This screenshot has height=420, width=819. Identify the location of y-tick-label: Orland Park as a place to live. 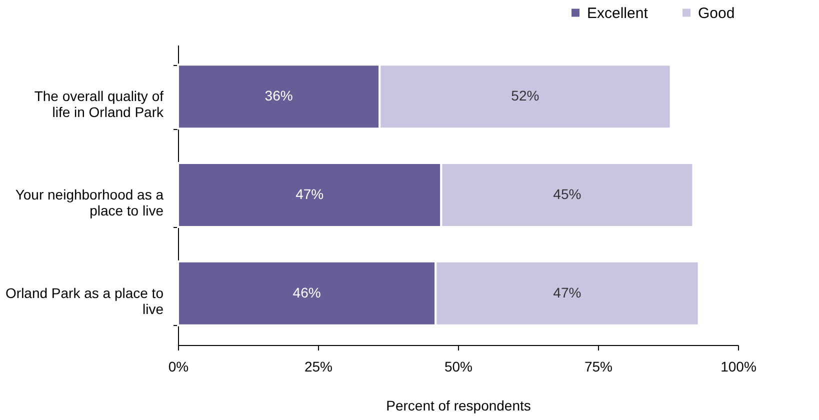
(85, 300).